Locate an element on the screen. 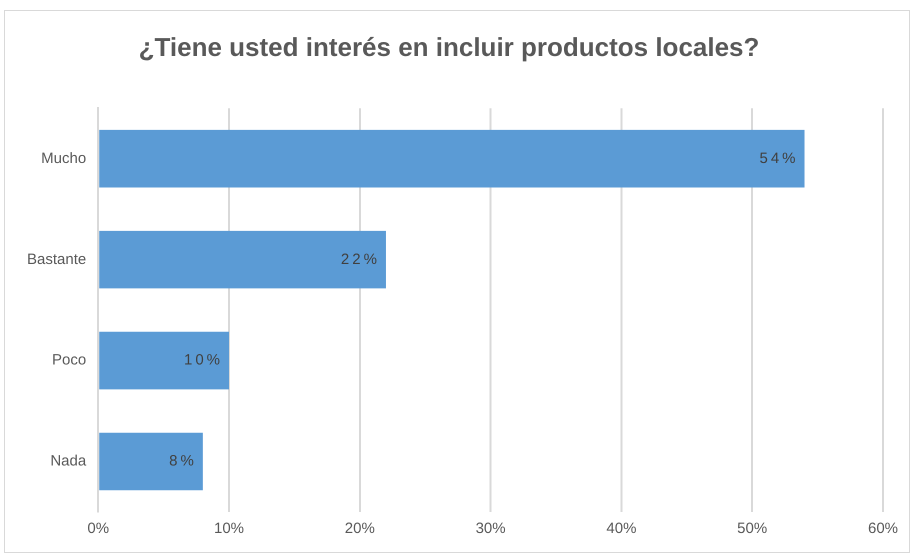  x-tick-label: 10% is located at coordinates (229, 529).